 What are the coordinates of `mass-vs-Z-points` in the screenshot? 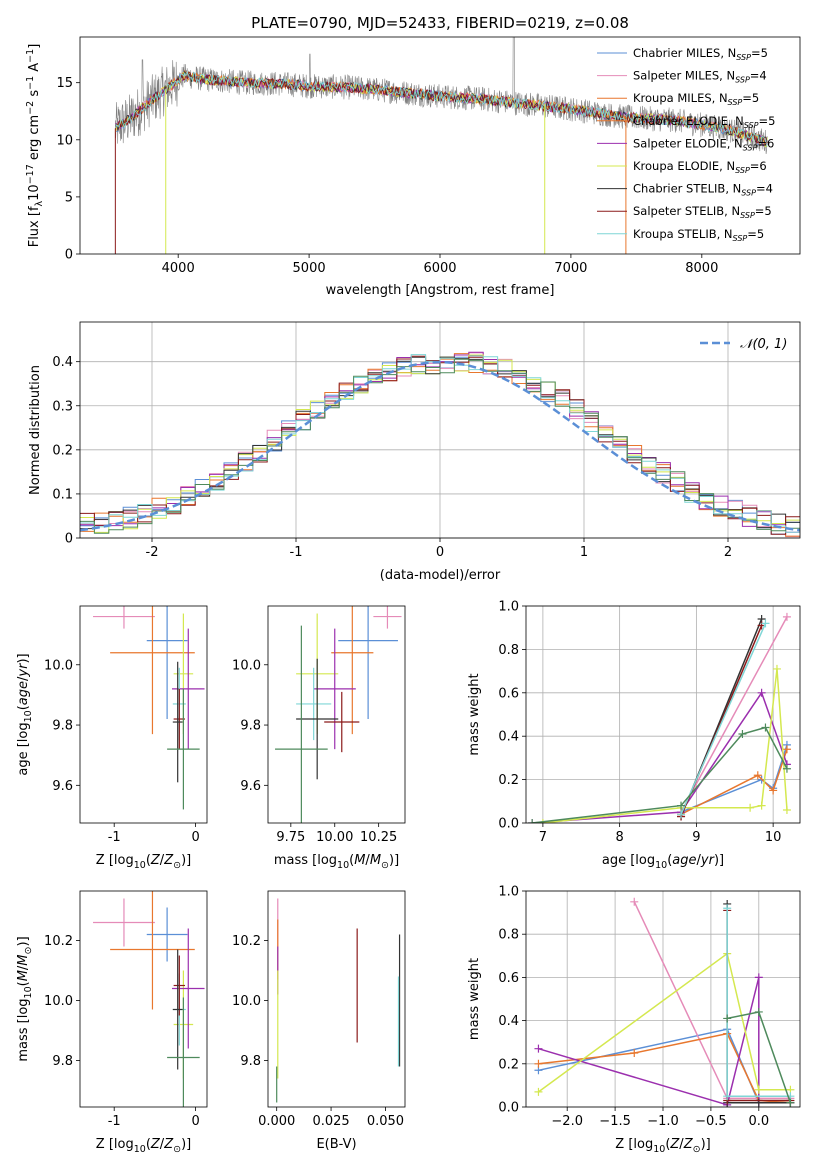 It's located at (149, 999).